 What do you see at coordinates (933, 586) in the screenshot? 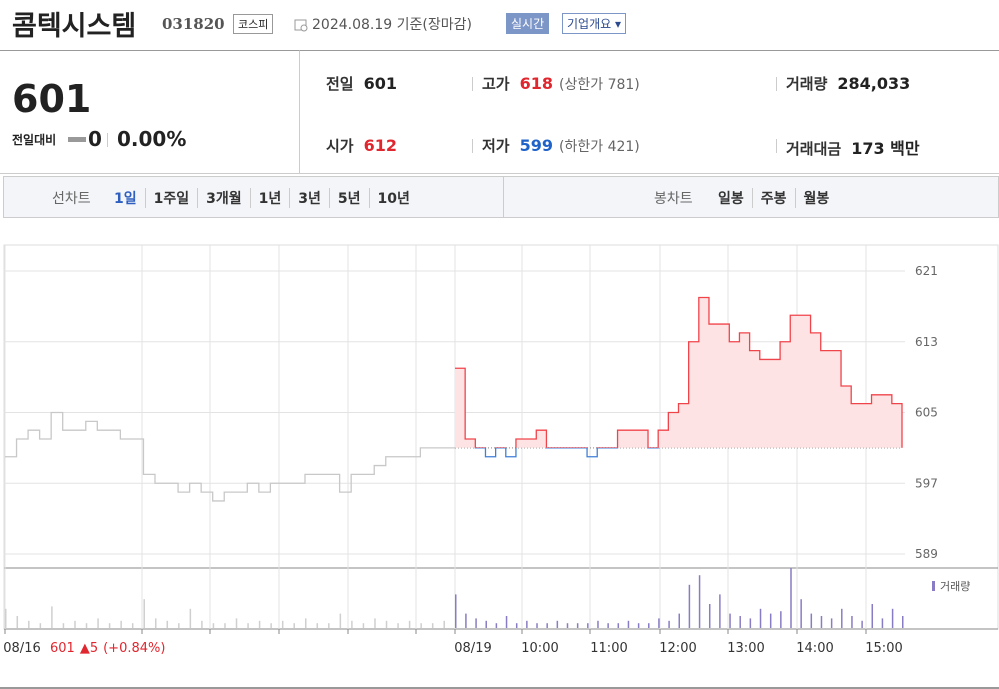
I see `volume-legend-swatch` at bounding box center [933, 586].